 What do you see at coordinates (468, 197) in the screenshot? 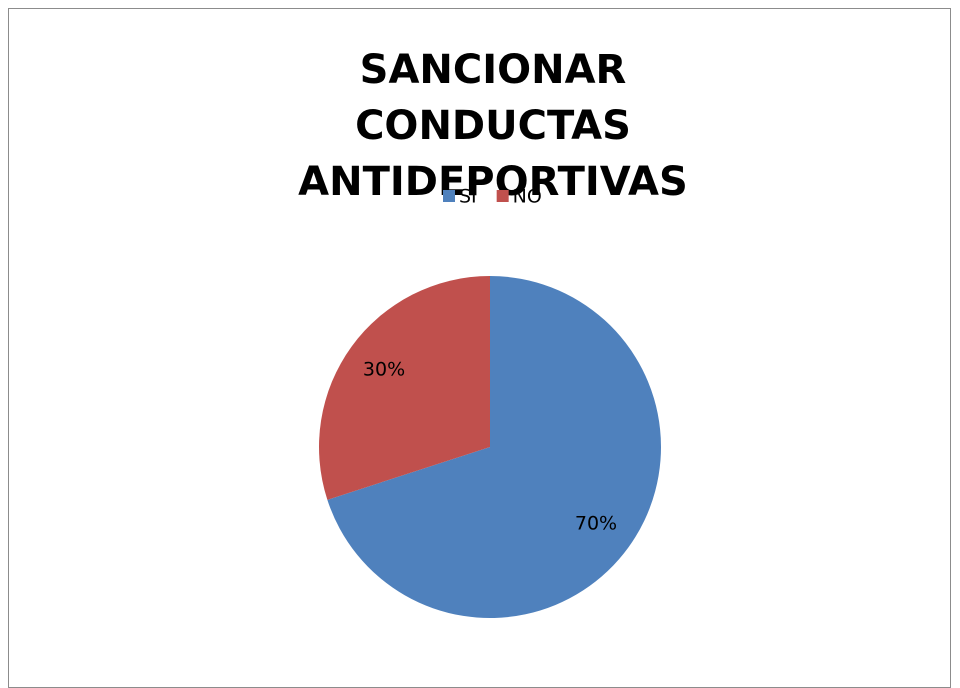
I see `legend-label: SI` at bounding box center [468, 197].